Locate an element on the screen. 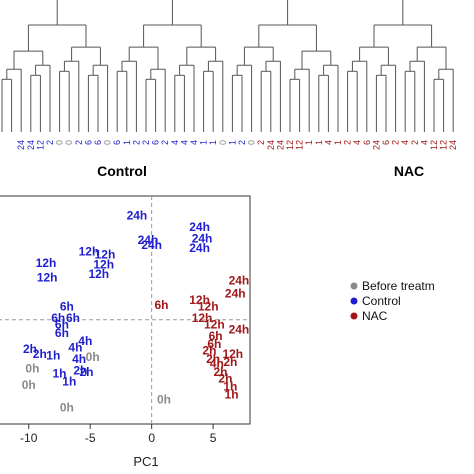  x-tick-label: -5 is located at coordinates (90, 438).